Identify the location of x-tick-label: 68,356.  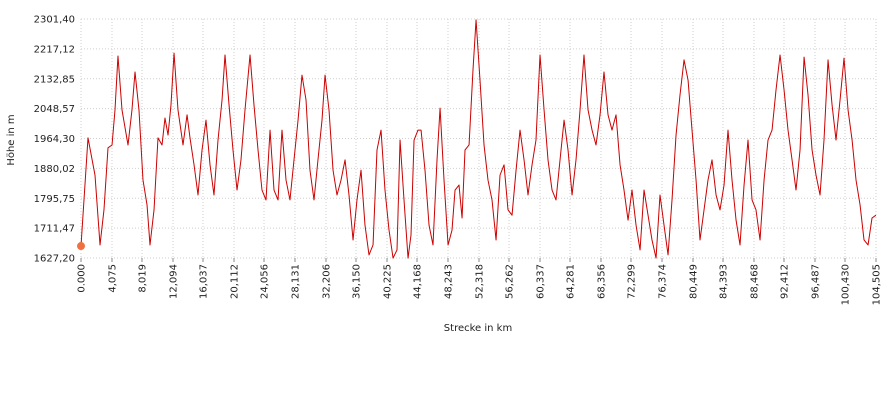
(602, 281).